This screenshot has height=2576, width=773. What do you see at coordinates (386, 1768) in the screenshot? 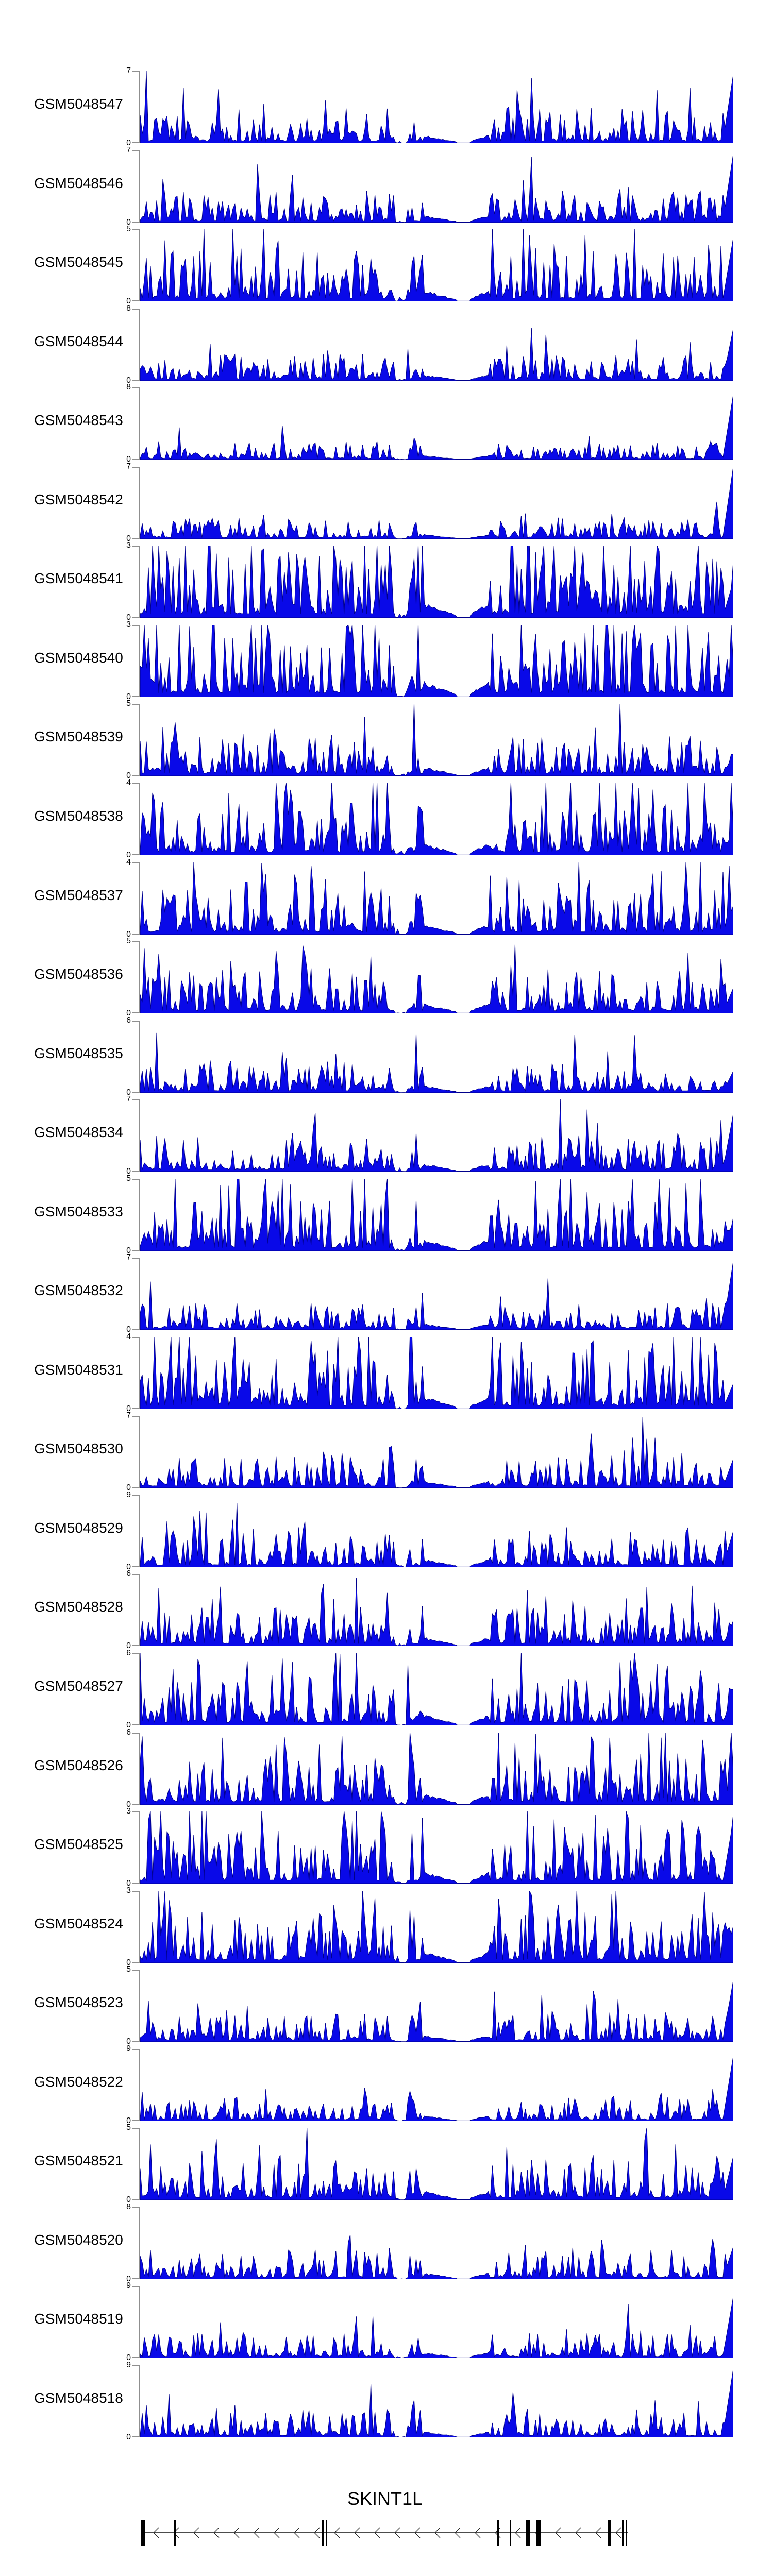
I see `sample-track: GSM5048526 6 0` at bounding box center [386, 1768].